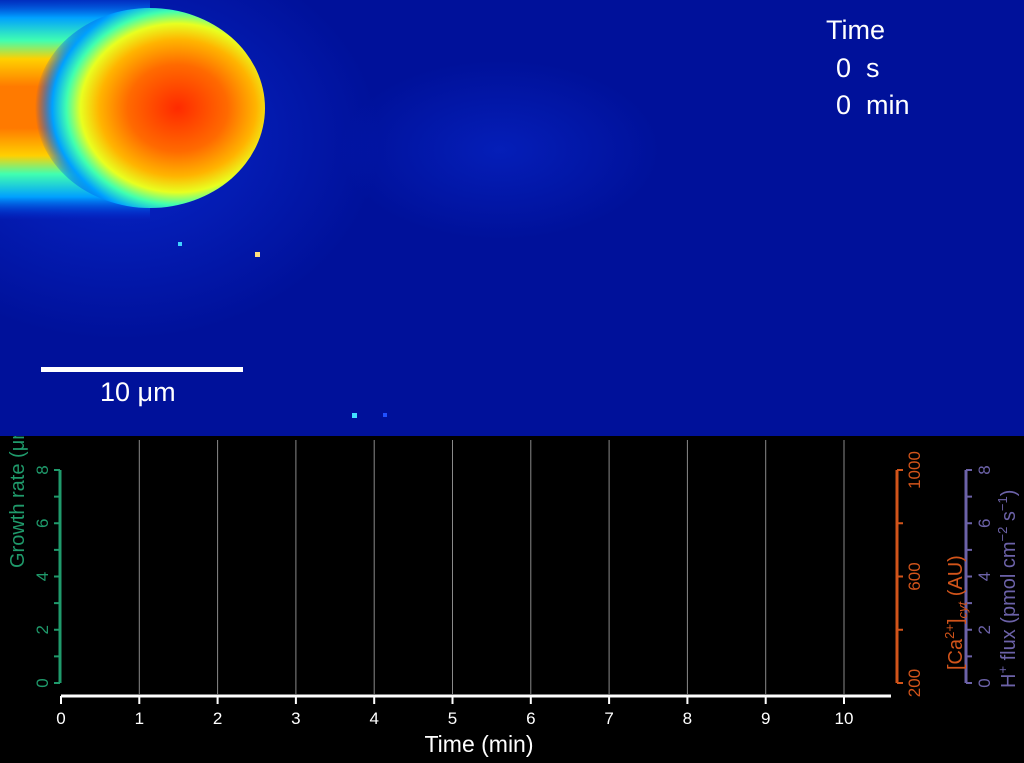 This screenshot has height=763, width=1024. I want to click on proton-axis-label: H+ flux (pmol cm−2 s−1), so click(1007, 589).